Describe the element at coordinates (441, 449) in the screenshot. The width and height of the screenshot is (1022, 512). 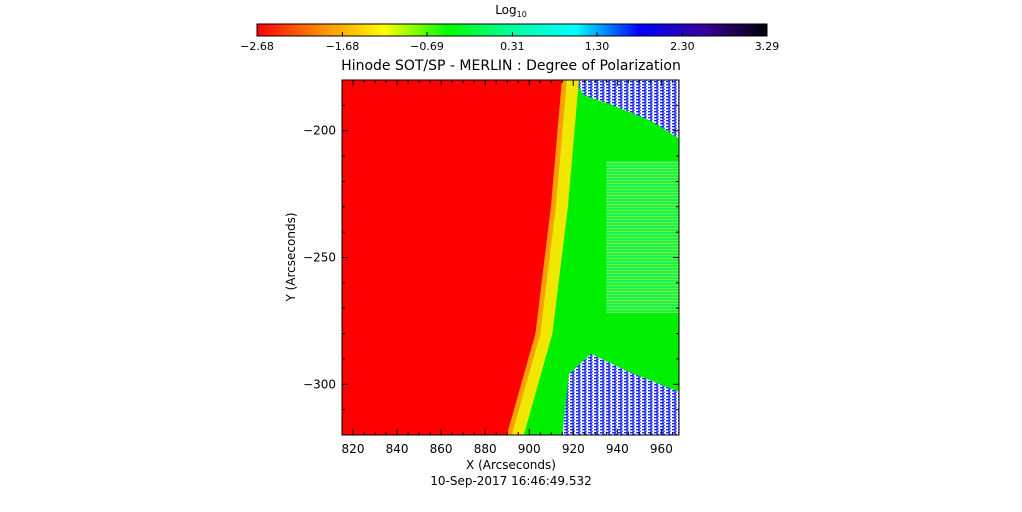
I see `x-tick-label: 860` at that location.